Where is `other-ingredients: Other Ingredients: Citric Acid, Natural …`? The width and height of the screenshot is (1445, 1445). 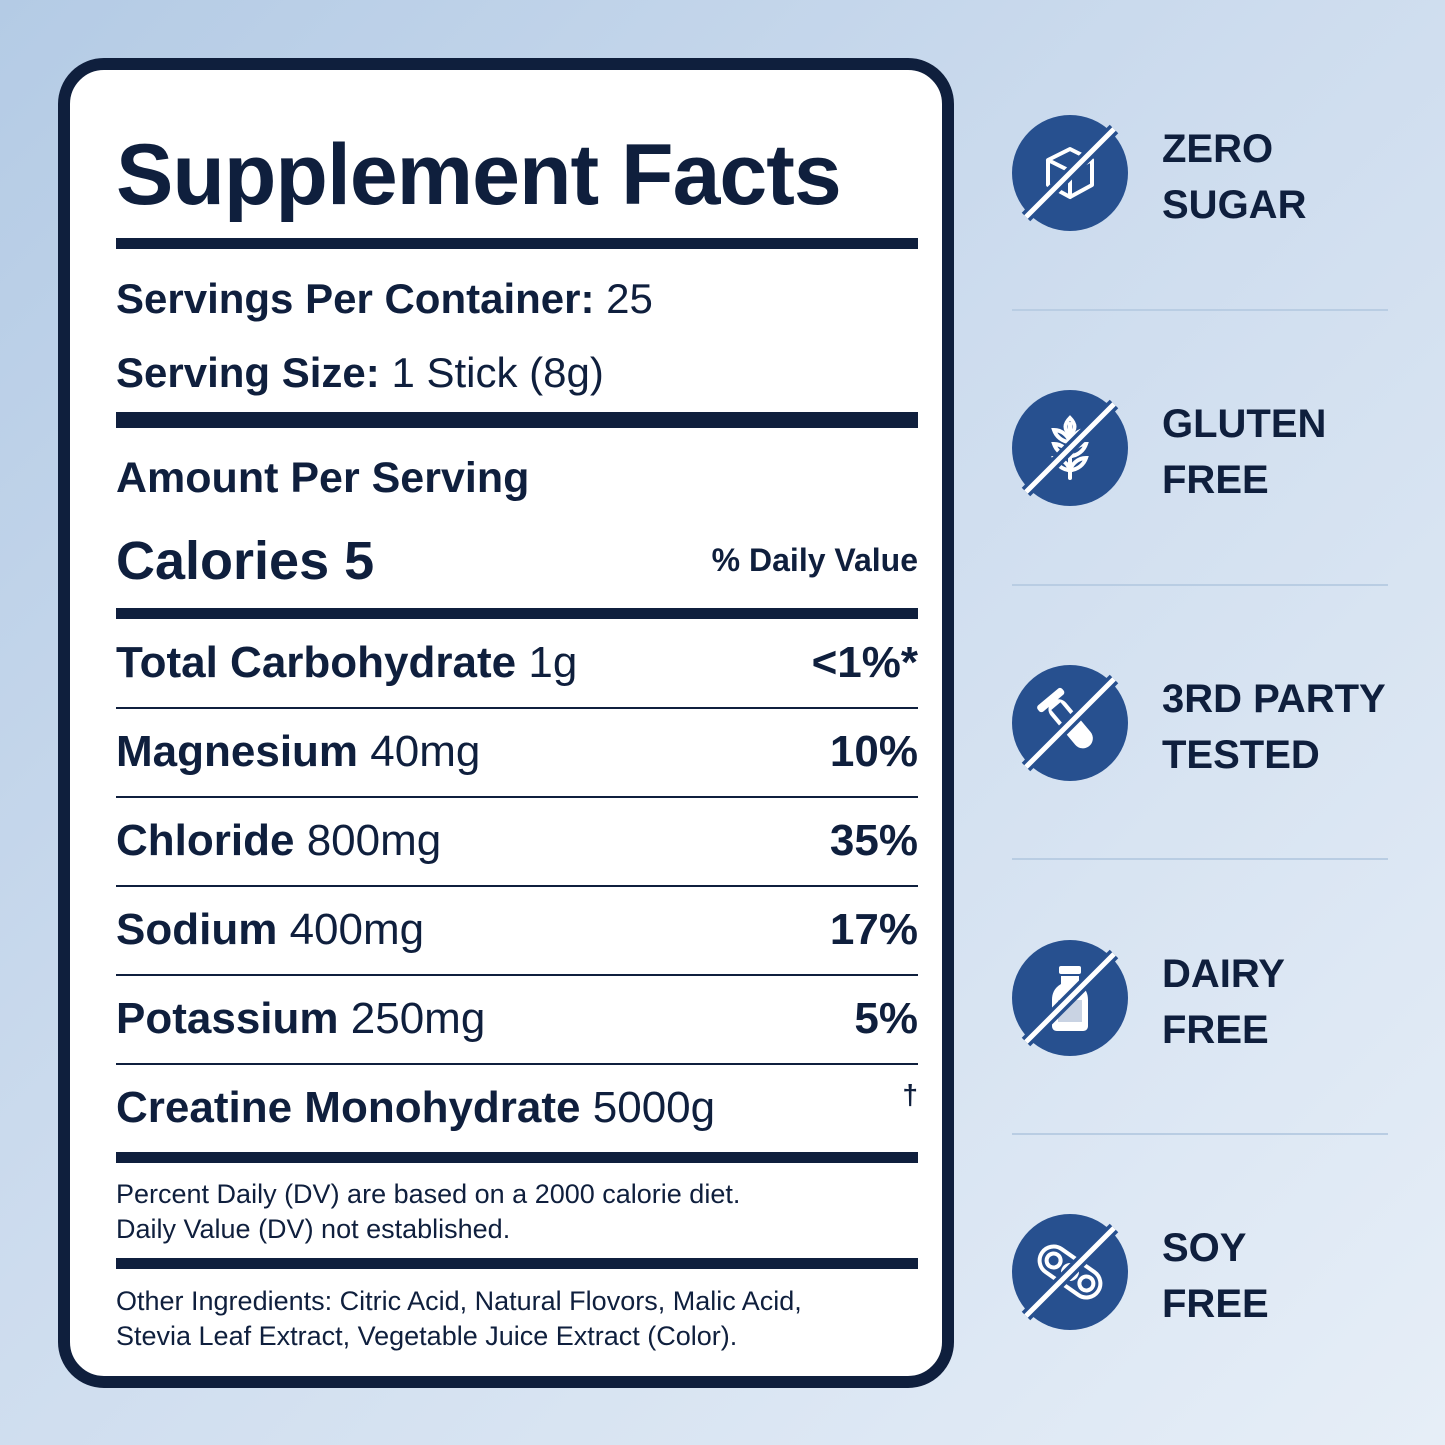
other-ingredients: Other Ingredients: Citric Acid, Natural … is located at coordinates (459, 1318).